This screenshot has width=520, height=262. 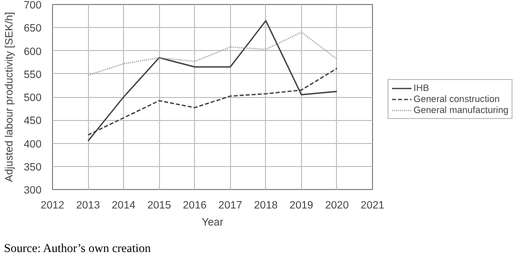 I want to click on x-tick-label: 2018, so click(x=266, y=206).